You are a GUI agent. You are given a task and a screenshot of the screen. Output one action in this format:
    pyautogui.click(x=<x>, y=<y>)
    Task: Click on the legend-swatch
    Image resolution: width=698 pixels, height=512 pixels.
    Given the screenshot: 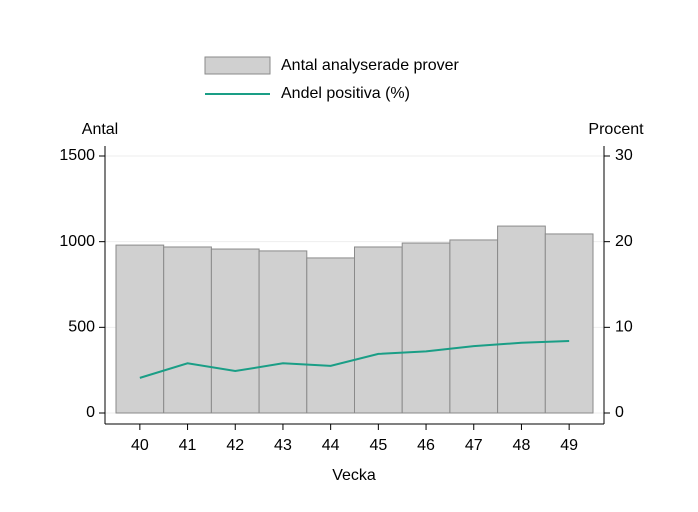 What is the action you would take?
    pyautogui.click(x=237, y=65)
    